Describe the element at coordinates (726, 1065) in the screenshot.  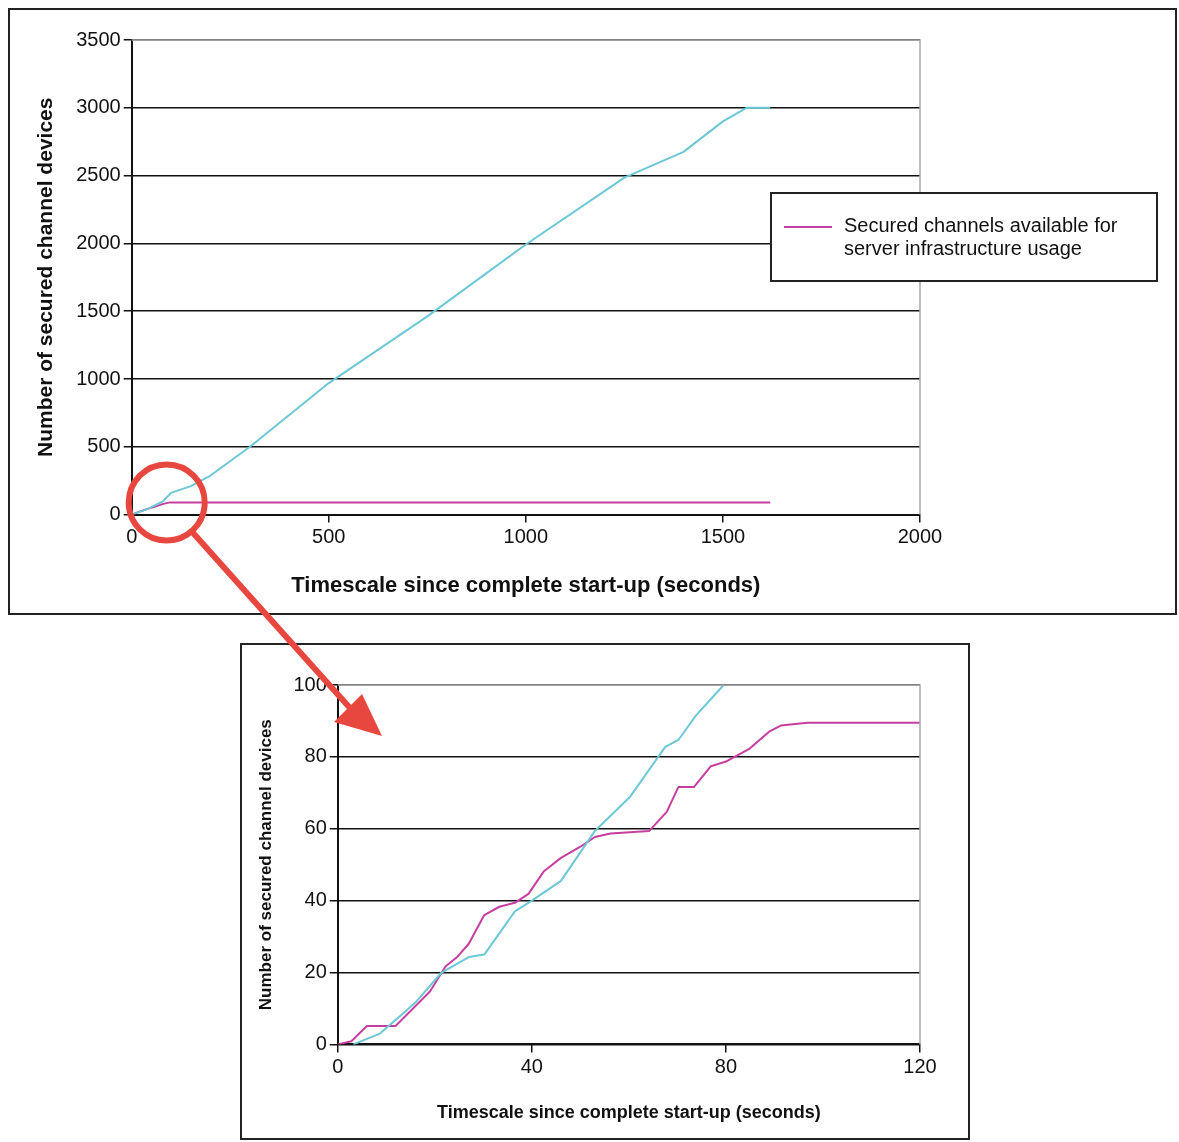
I see `x-tick-label: 80` at that location.